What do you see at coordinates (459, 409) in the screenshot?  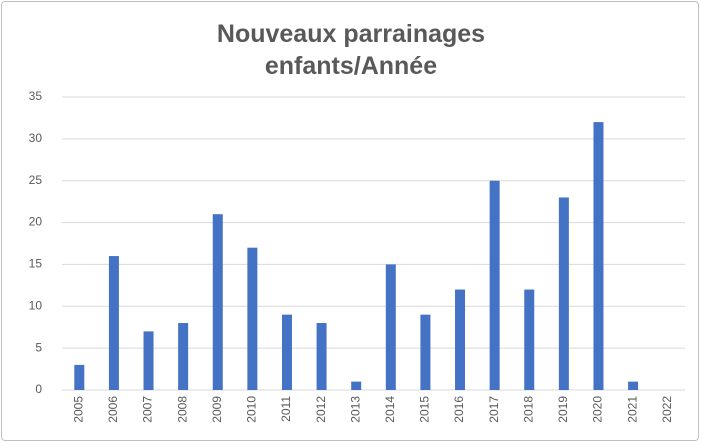 I see `x-tick-label: 2016` at bounding box center [459, 409].